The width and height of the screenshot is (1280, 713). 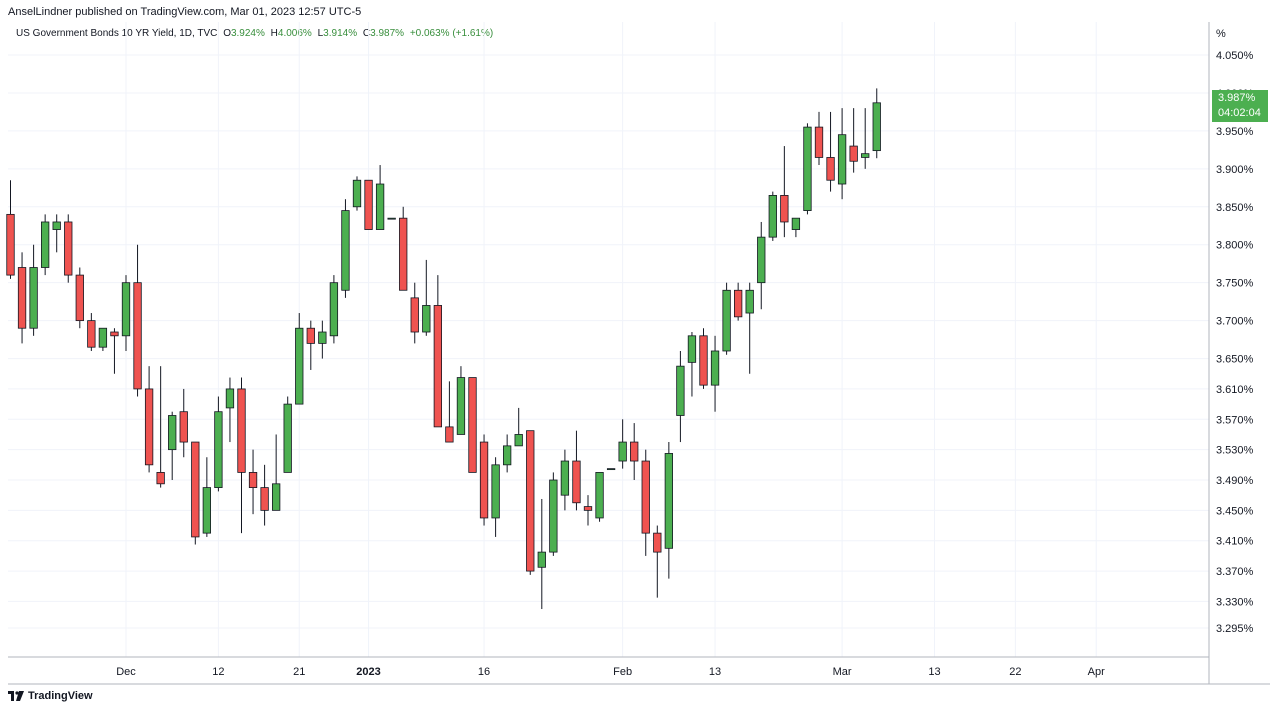 What do you see at coordinates (1235, 629) in the screenshot?
I see `price-tick-label: 3.295%` at bounding box center [1235, 629].